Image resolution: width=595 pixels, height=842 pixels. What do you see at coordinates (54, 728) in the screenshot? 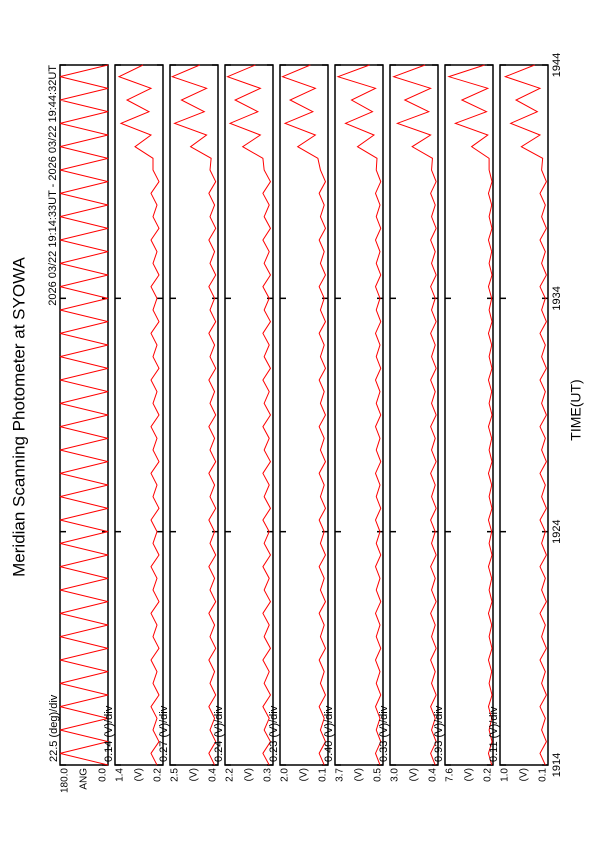
I see `scale-label: 22.5 (deg)/div` at bounding box center [54, 728].